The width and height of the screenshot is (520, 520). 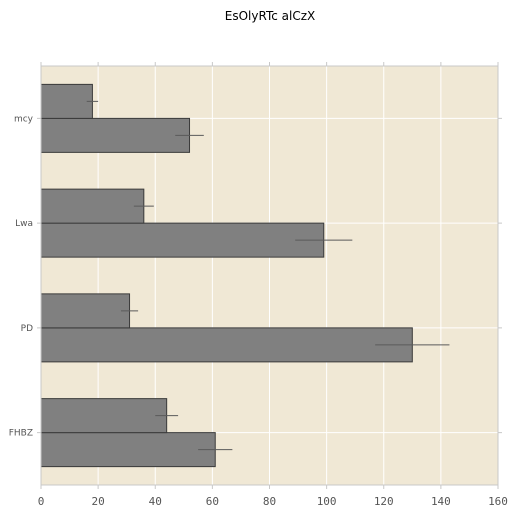 I want to click on y-tick-label-PD: PD, so click(x=27, y=329).